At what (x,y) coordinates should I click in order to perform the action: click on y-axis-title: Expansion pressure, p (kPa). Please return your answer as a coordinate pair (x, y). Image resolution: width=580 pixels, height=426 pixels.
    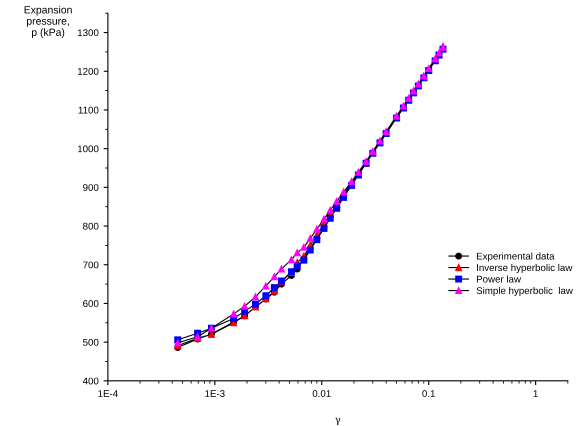
    Looking at the image, I should click on (48, 22).